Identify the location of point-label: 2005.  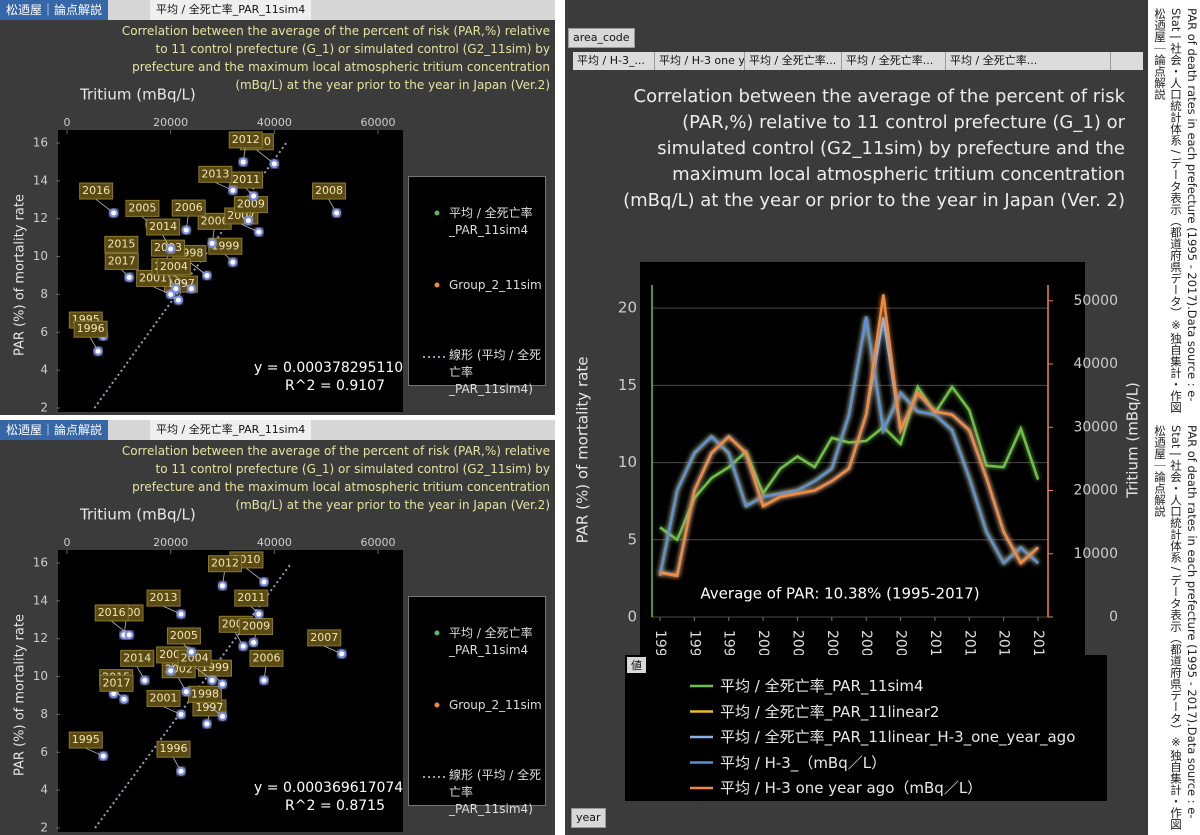
(184, 635).